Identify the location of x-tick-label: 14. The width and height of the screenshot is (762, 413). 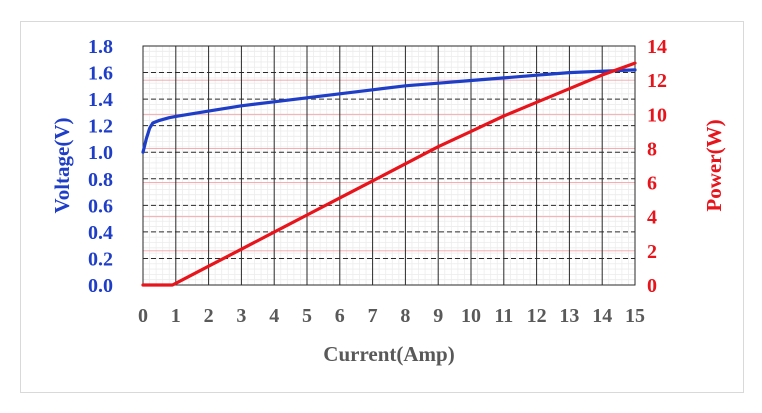
(602, 316).